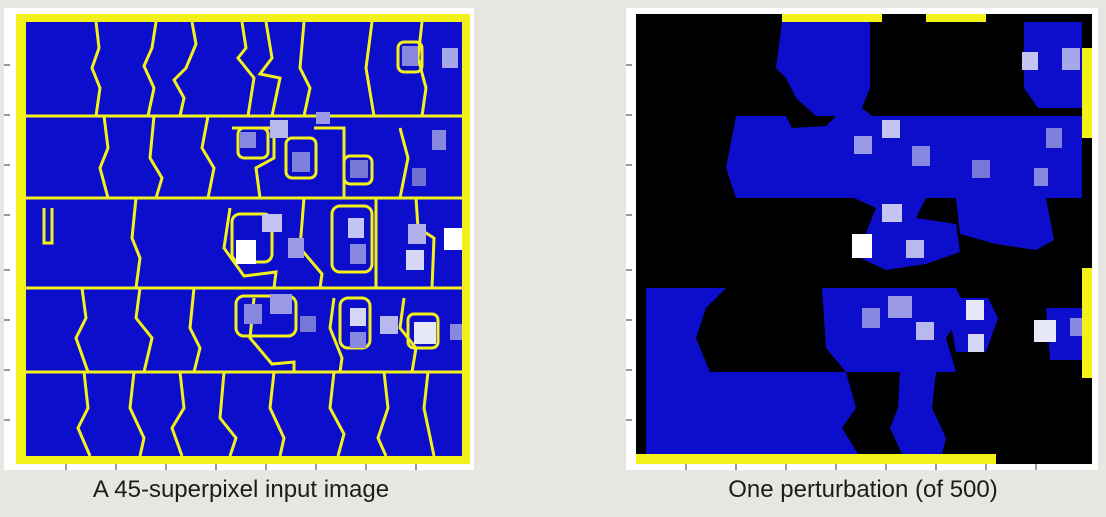  What do you see at coordinates (863, 489) in the screenshot?
I see `right-caption: One perturbation (of 500)` at bounding box center [863, 489].